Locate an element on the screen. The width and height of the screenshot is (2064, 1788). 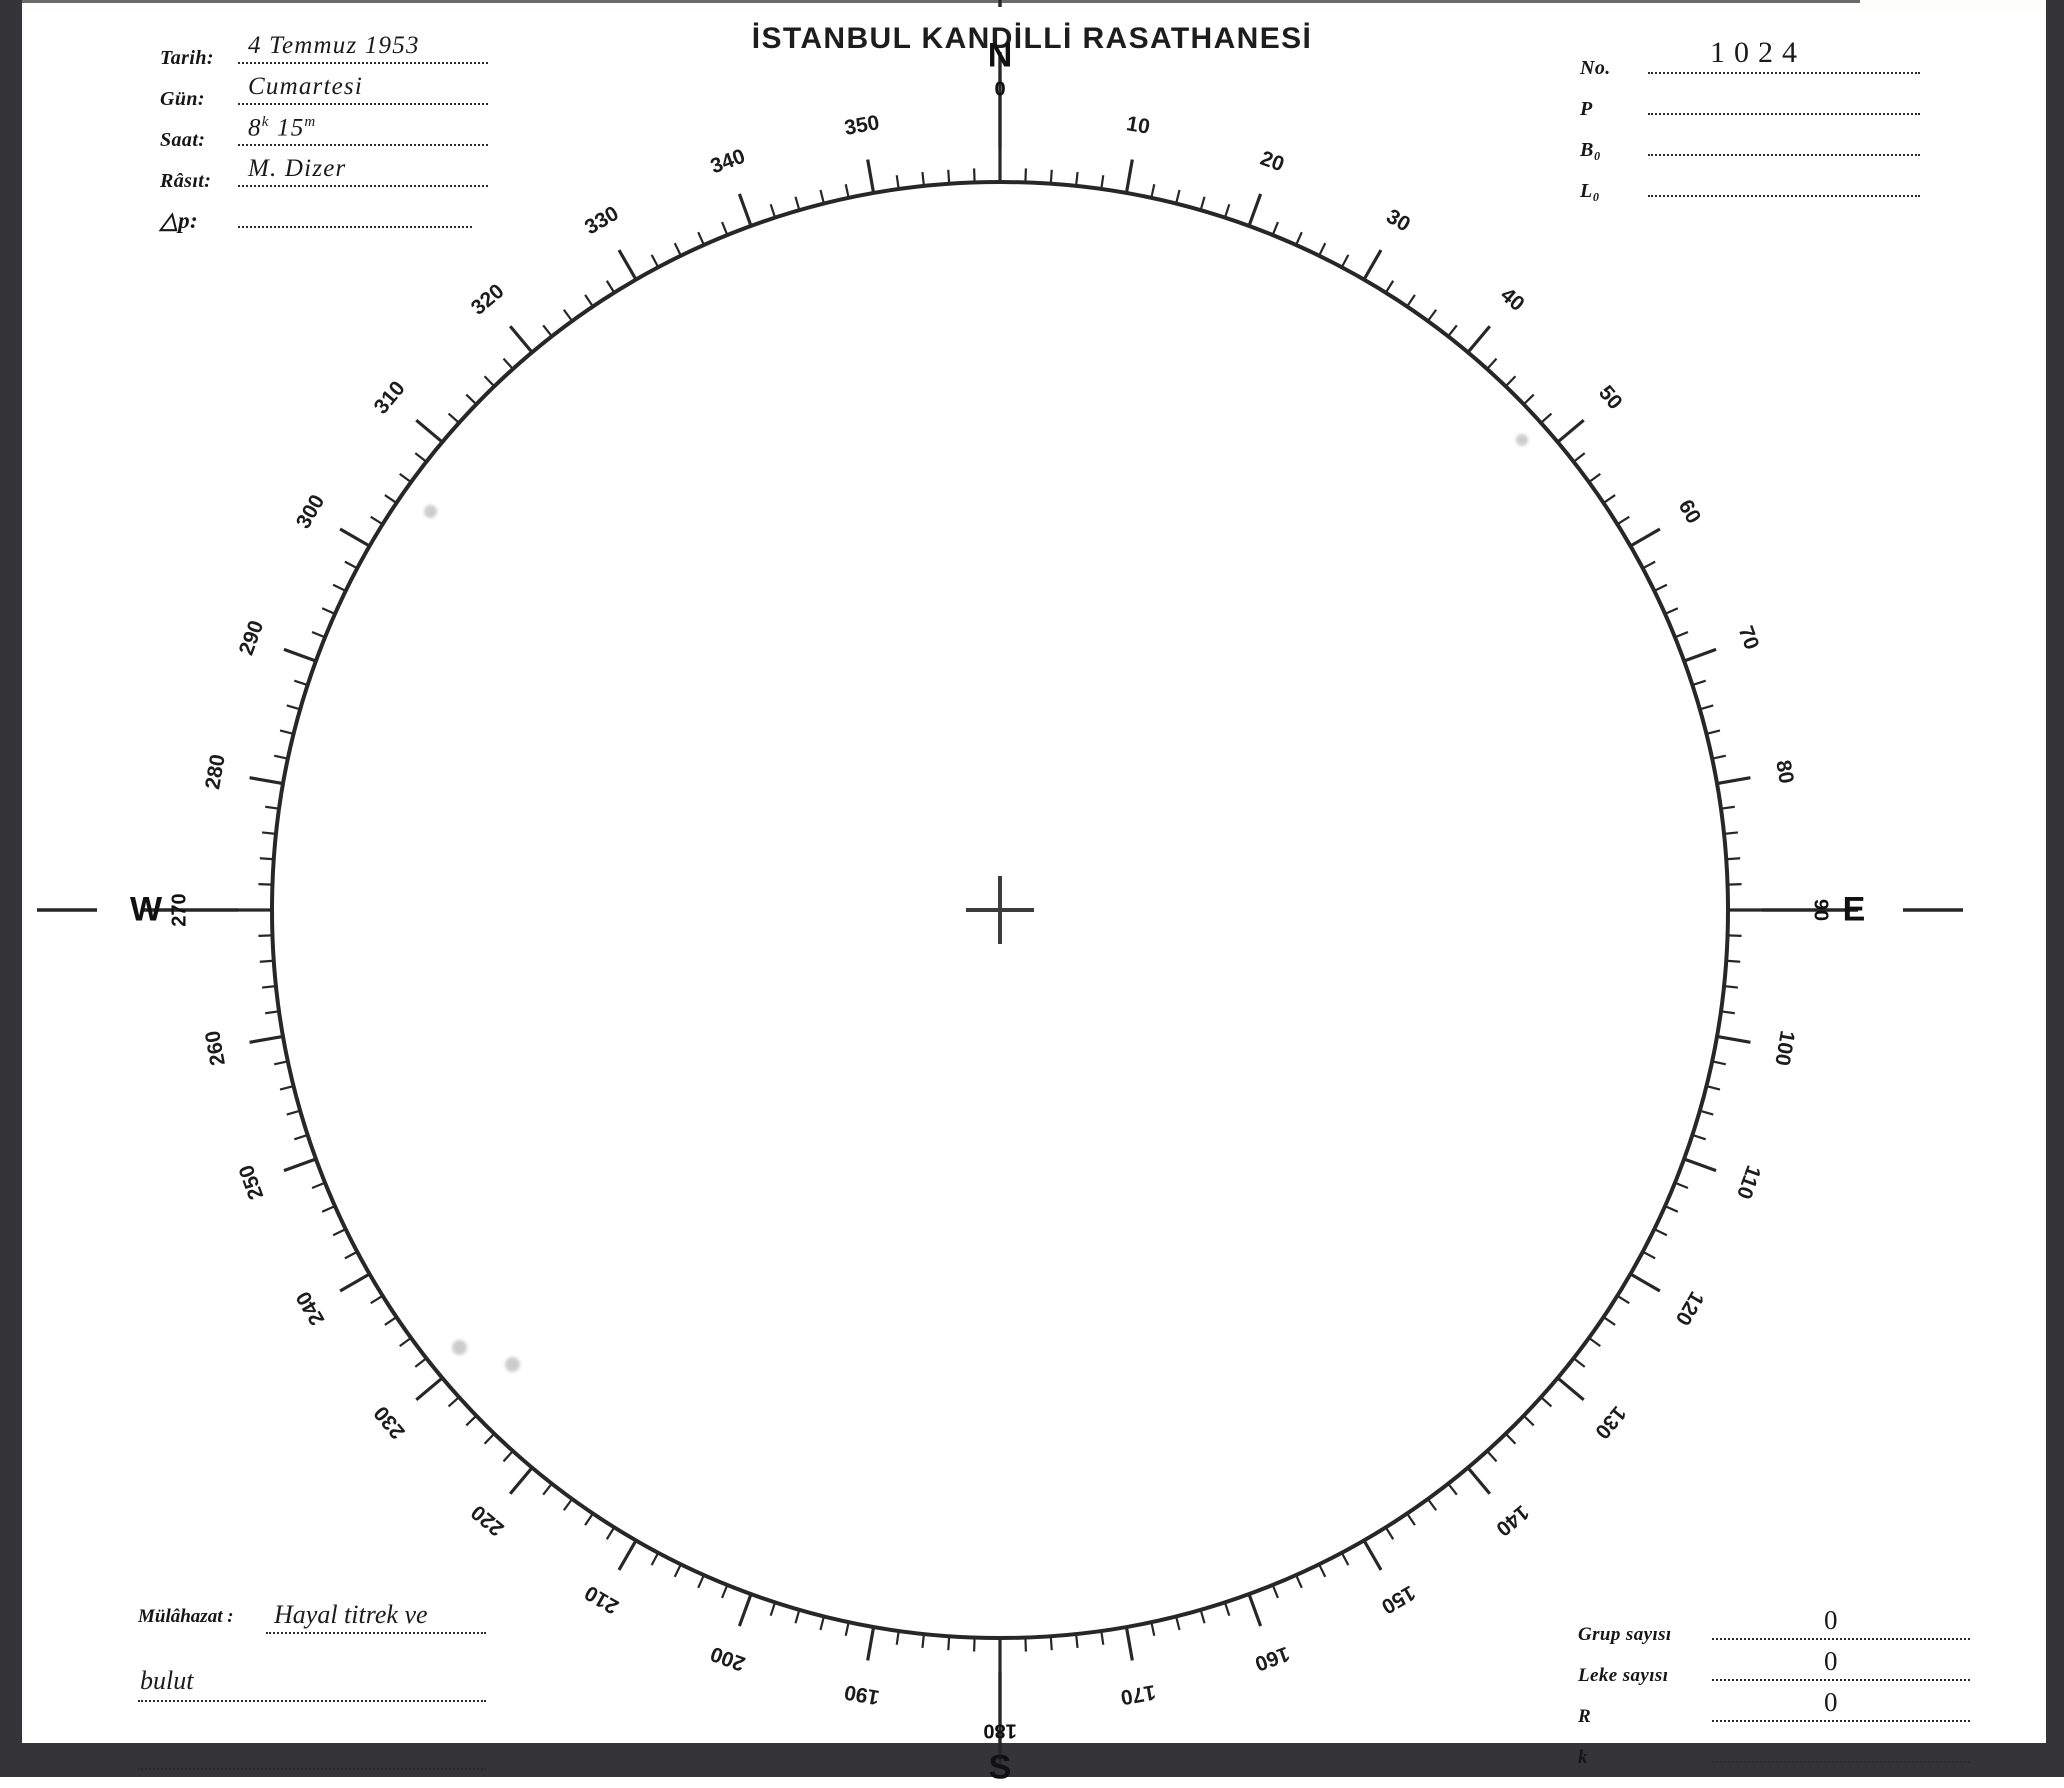
field-wolf-number: R 0 is located at coordinates (1774, 1714).